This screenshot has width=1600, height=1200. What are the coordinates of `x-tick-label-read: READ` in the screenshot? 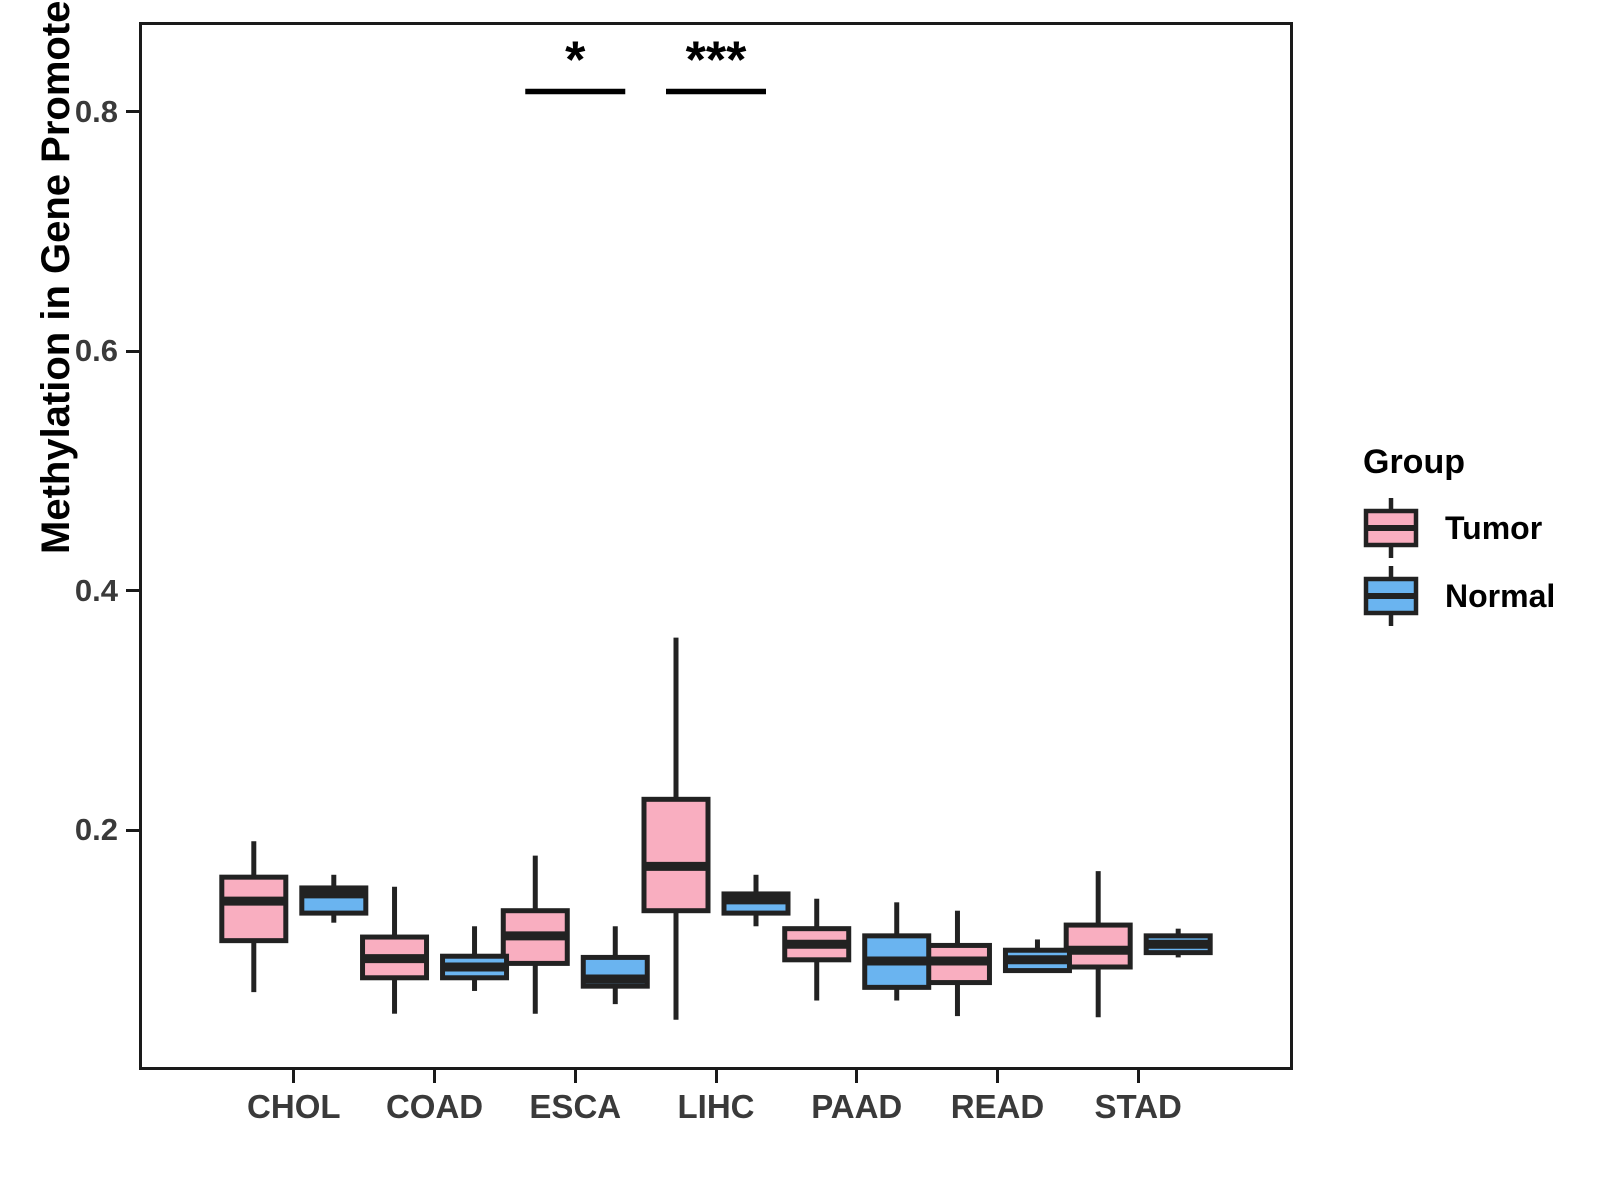 It's located at (997, 1106).